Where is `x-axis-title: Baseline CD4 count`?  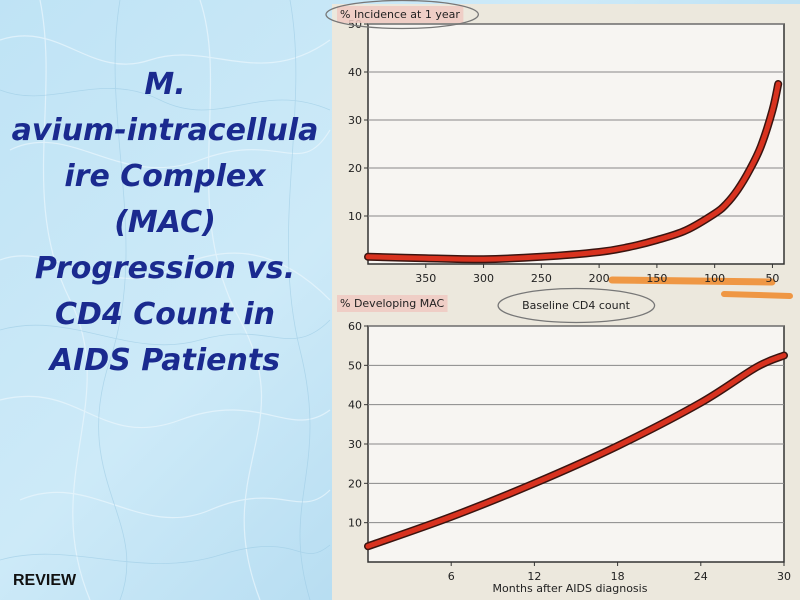 x-axis-title: Baseline CD4 count is located at coordinates (576, 305).